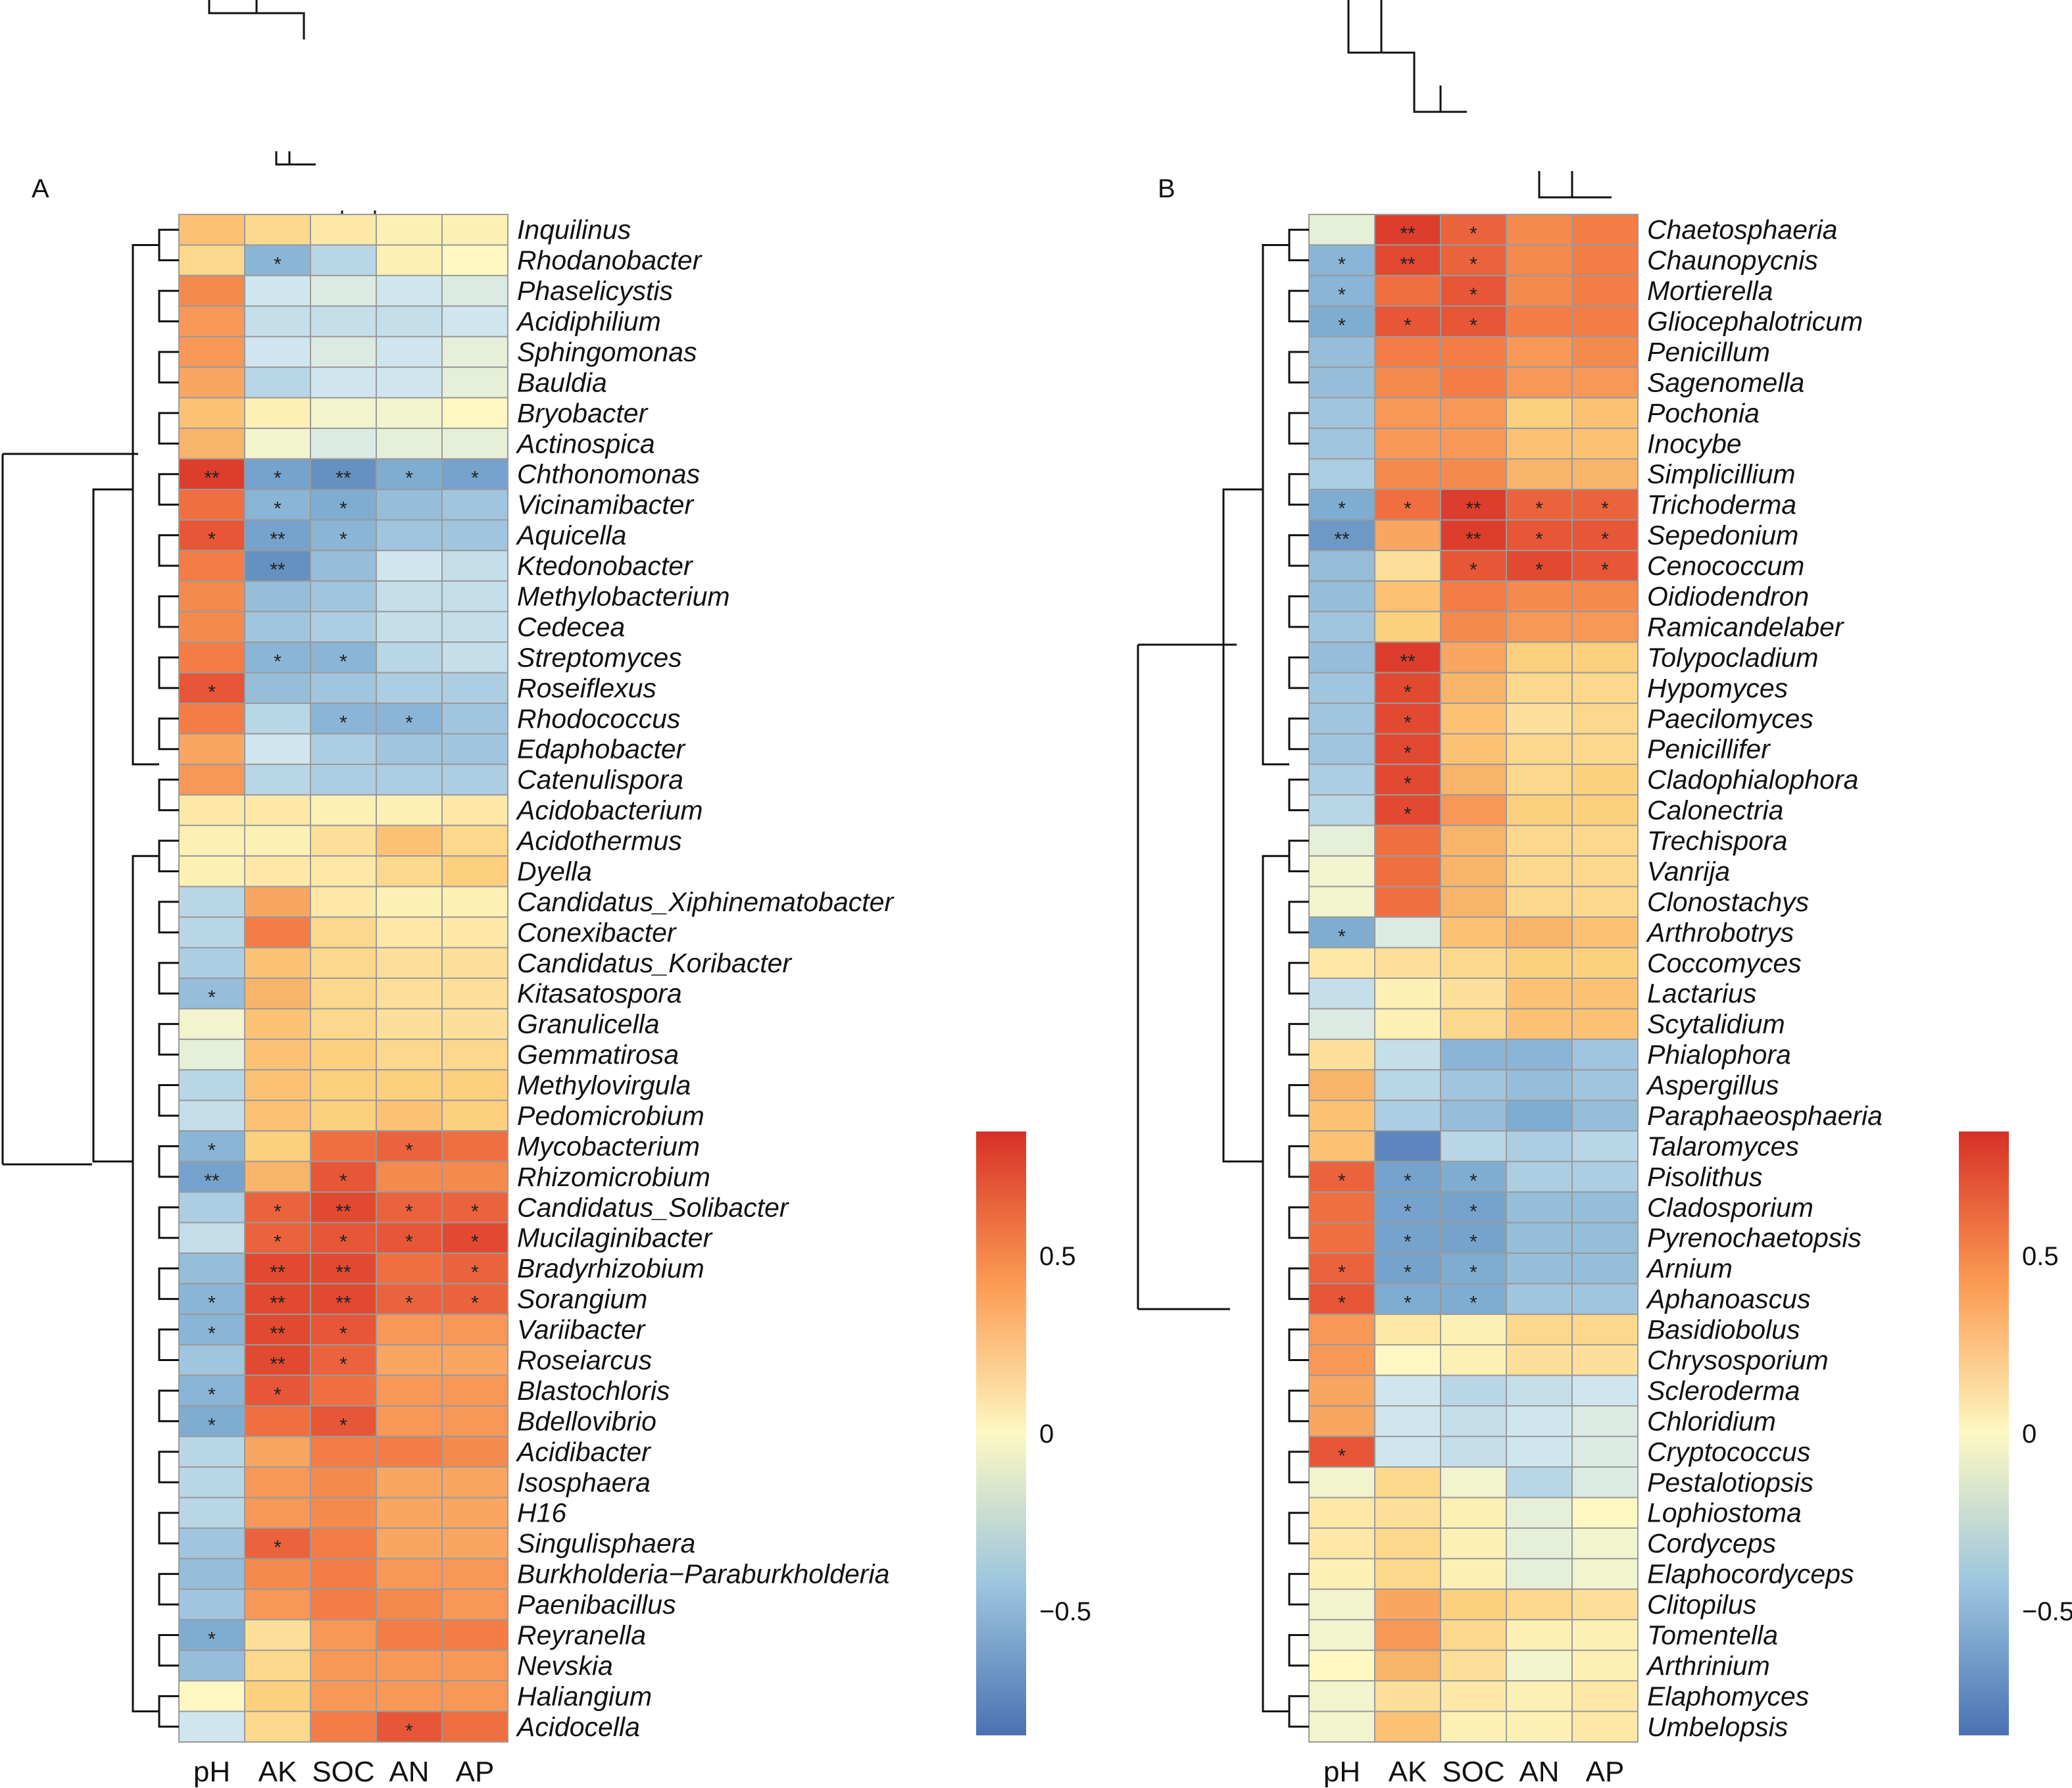  What do you see at coordinates (606, 1543) in the screenshot?
I see `row-label: Singulisphaera` at bounding box center [606, 1543].